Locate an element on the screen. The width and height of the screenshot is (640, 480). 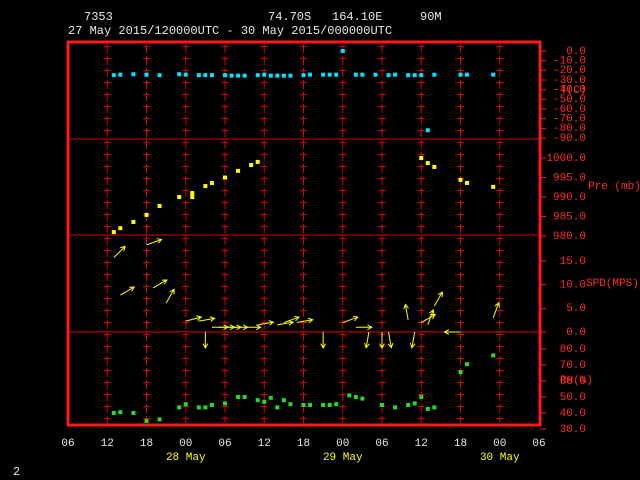
latitude: 74.70S is located at coordinates (289, 17).